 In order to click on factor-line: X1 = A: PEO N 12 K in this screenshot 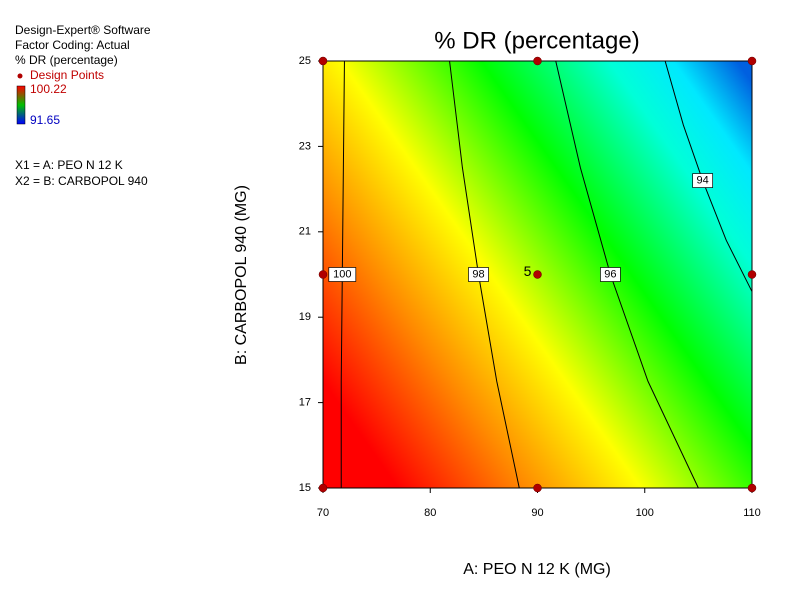, I will do `click(69, 165)`.